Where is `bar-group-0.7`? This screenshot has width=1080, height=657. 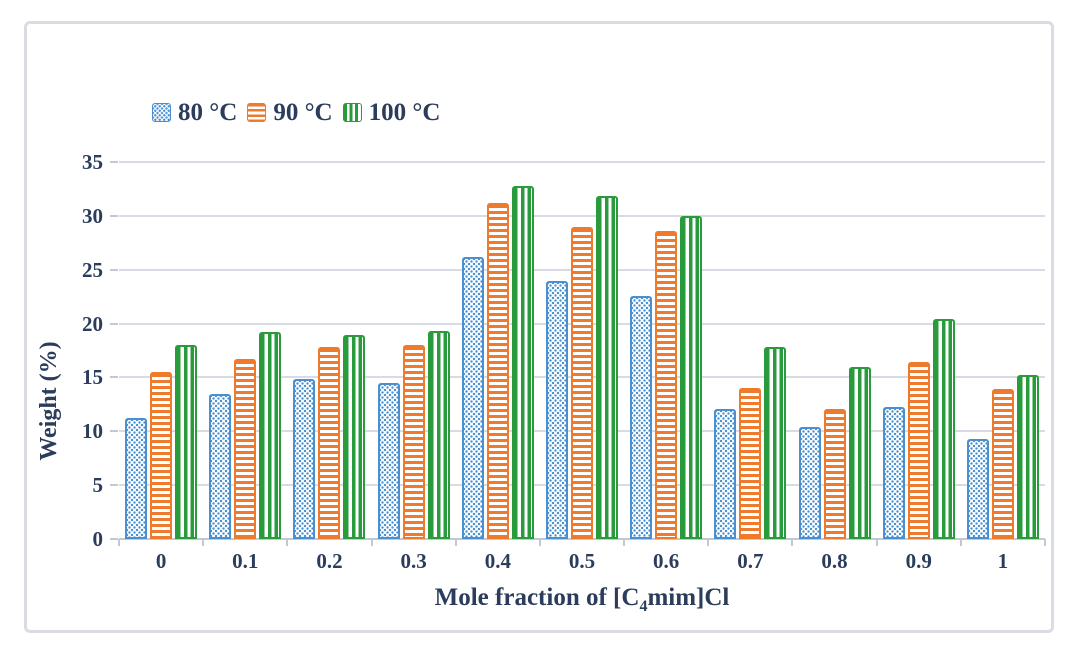 bar-group-0.7 is located at coordinates (750, 443).